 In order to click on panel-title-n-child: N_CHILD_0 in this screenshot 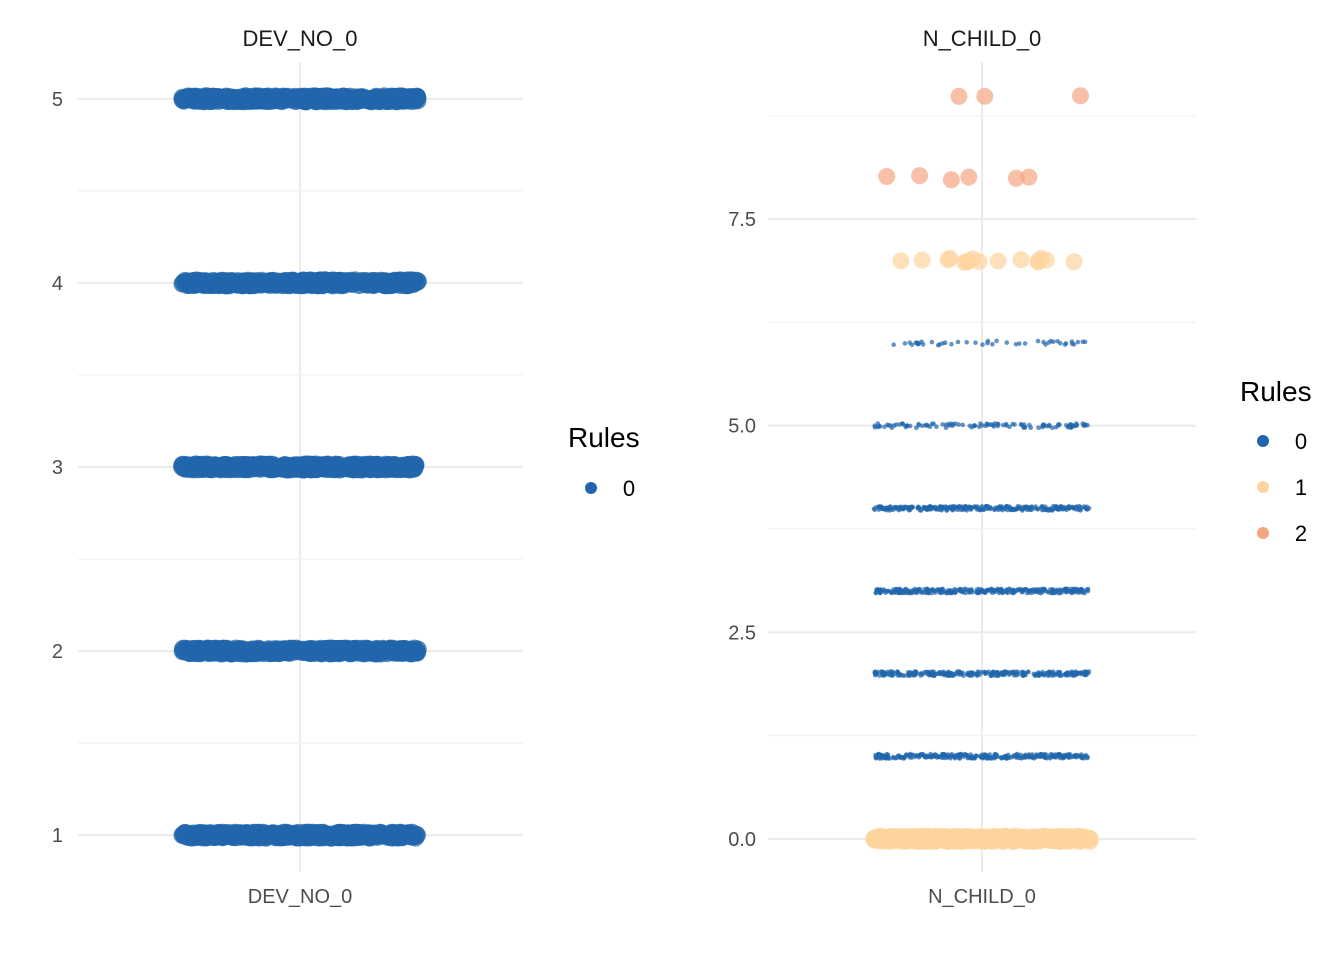, I will do `click(982, 38)`.